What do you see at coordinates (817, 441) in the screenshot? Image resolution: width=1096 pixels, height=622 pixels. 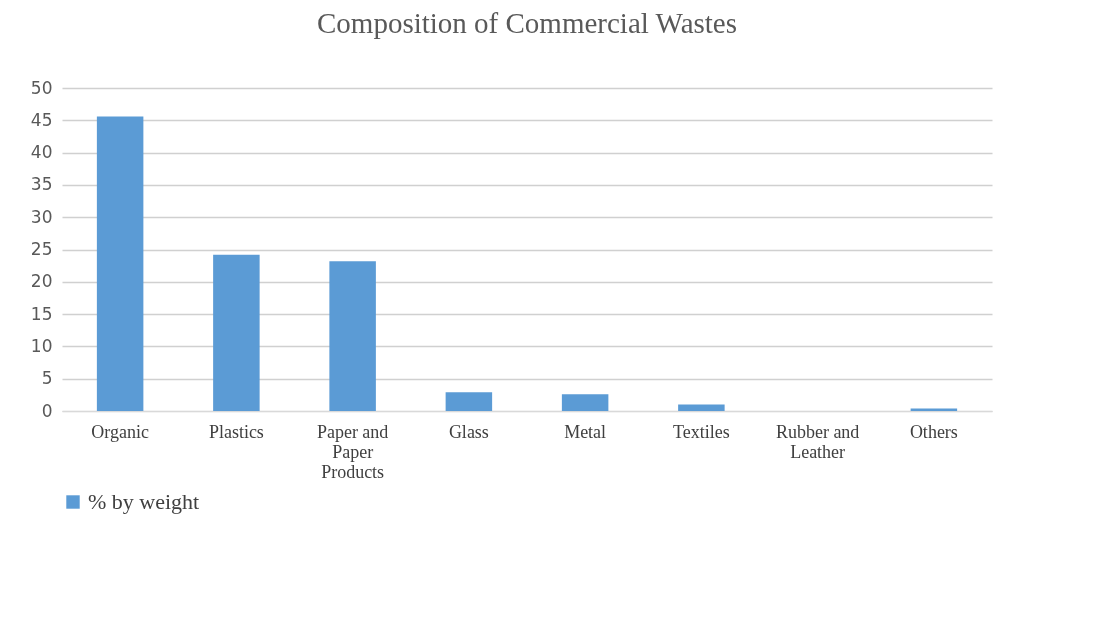 I see `x-tick-label: Rubber and Leather` at bounding box center [817, 441].